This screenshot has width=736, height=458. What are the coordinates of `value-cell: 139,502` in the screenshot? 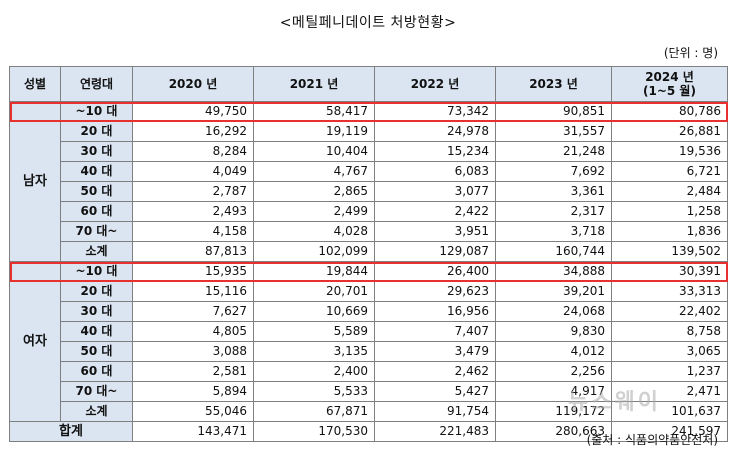 It's located at (669, 251).